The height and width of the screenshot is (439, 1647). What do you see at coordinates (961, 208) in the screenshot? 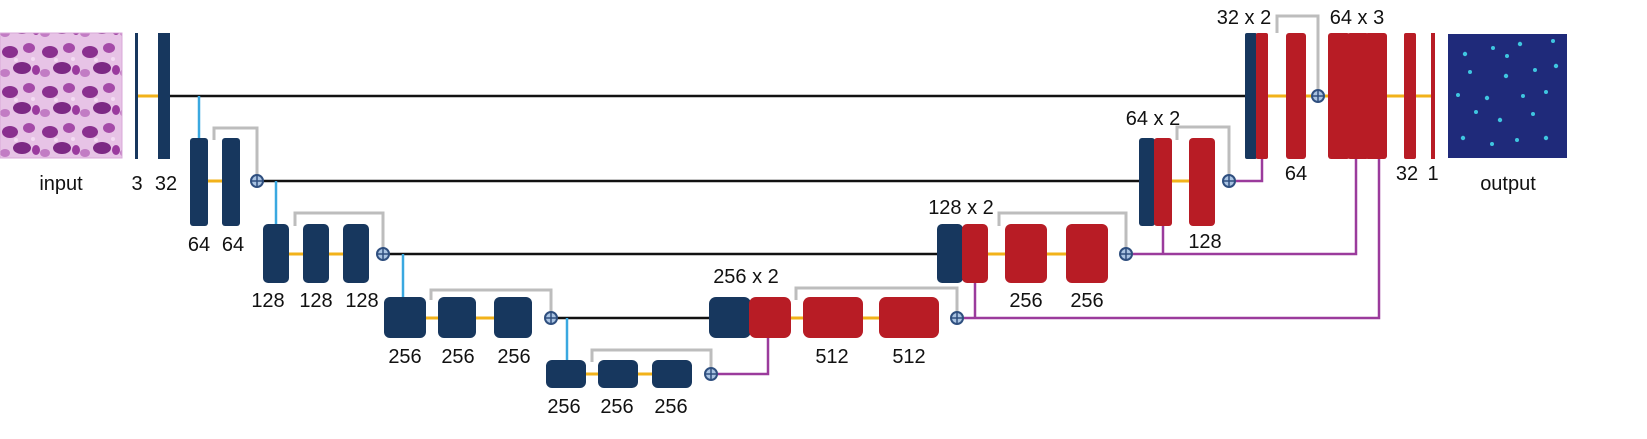
I see `label-dec2-head: 128 x 2` at bounding box center [961, 208].